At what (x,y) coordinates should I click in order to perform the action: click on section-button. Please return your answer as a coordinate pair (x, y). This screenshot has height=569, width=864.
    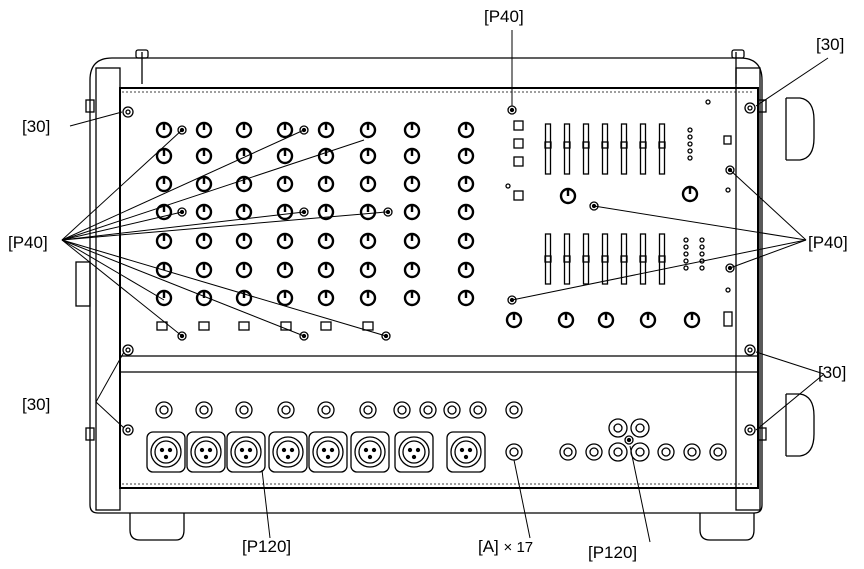
    Looking at the image, I should click on (518, 125).